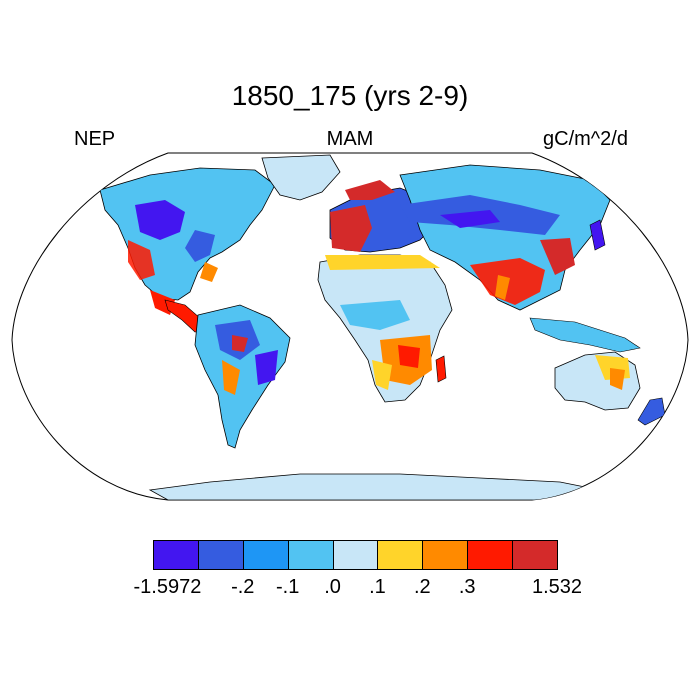 This screenshot has height=700, width=700. What do you see at coordinates (422, 587) in the screenshot?
I see `colorbar-tick-label: .2` at bounding box center [422, 587].